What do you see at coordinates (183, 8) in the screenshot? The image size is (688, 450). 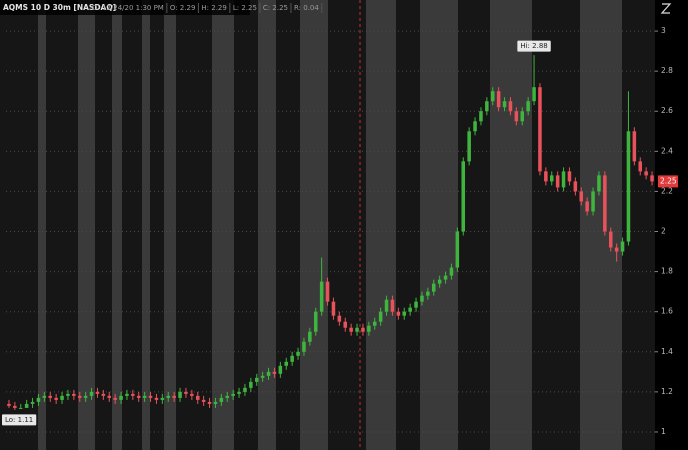 I see `info-item: O: 2.29` at bounding box center [183, 8].